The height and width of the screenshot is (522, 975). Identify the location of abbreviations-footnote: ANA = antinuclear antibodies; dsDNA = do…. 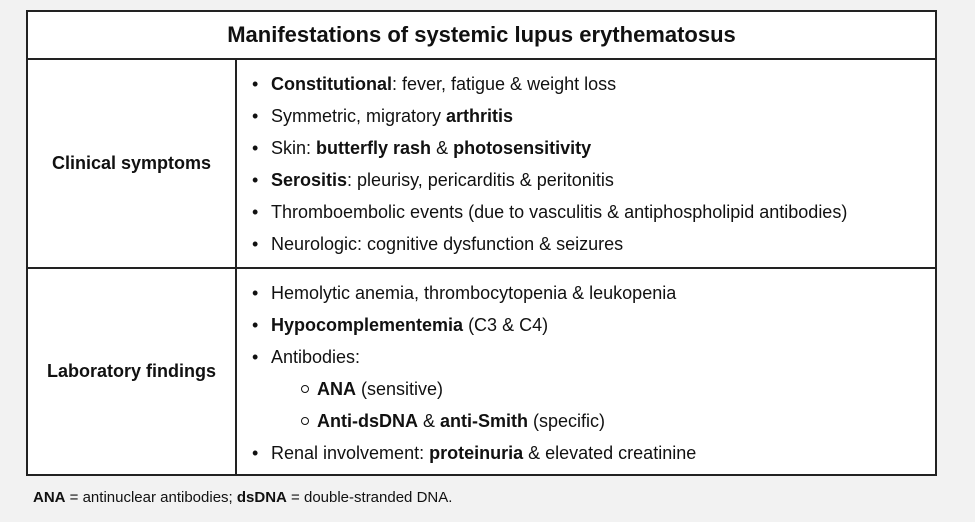
(243, 497).